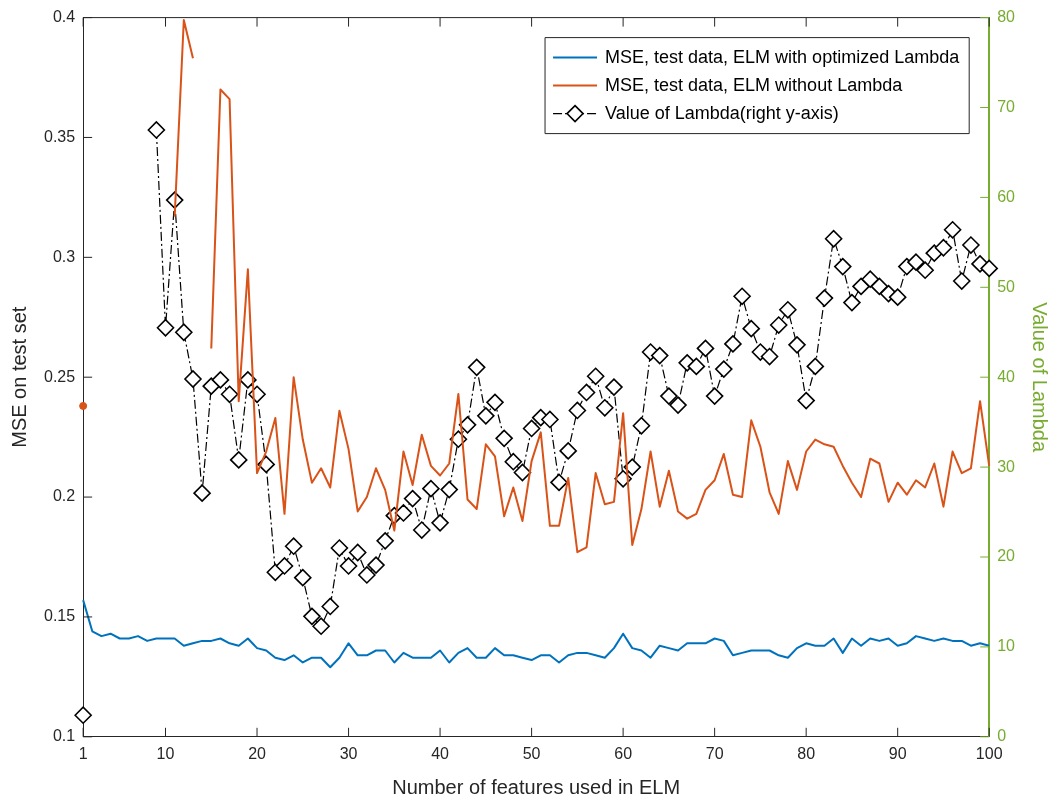 The width and height of the screenshot is (1059, 808). I want to click on x-tick-label: 10, so click(165, 753).